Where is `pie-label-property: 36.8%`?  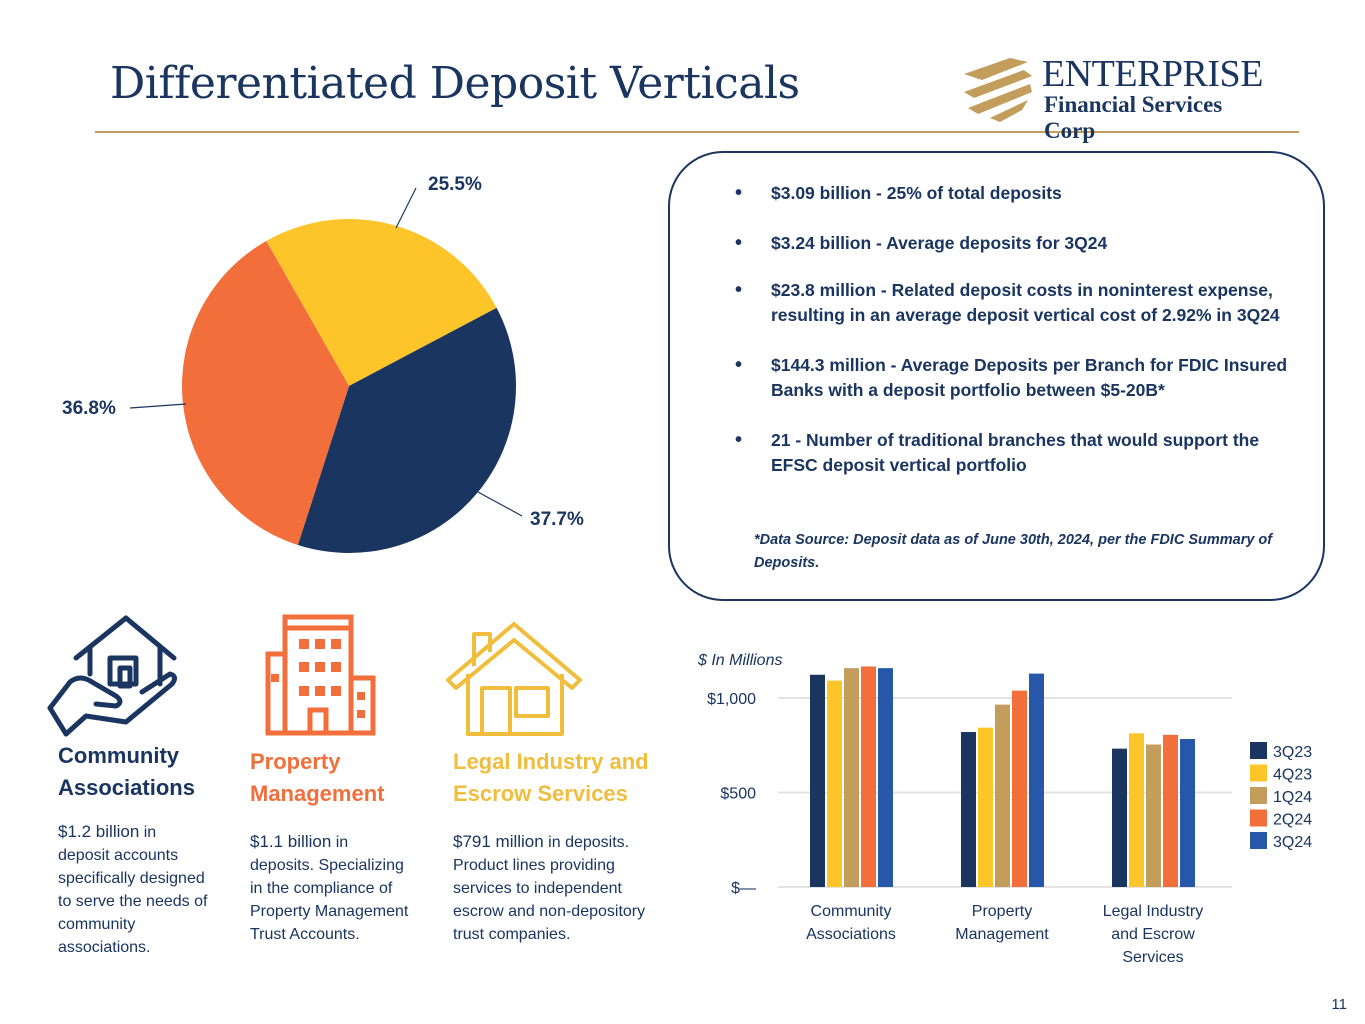
pie-label-property: 36.8% is located at coordinates (89, 408).